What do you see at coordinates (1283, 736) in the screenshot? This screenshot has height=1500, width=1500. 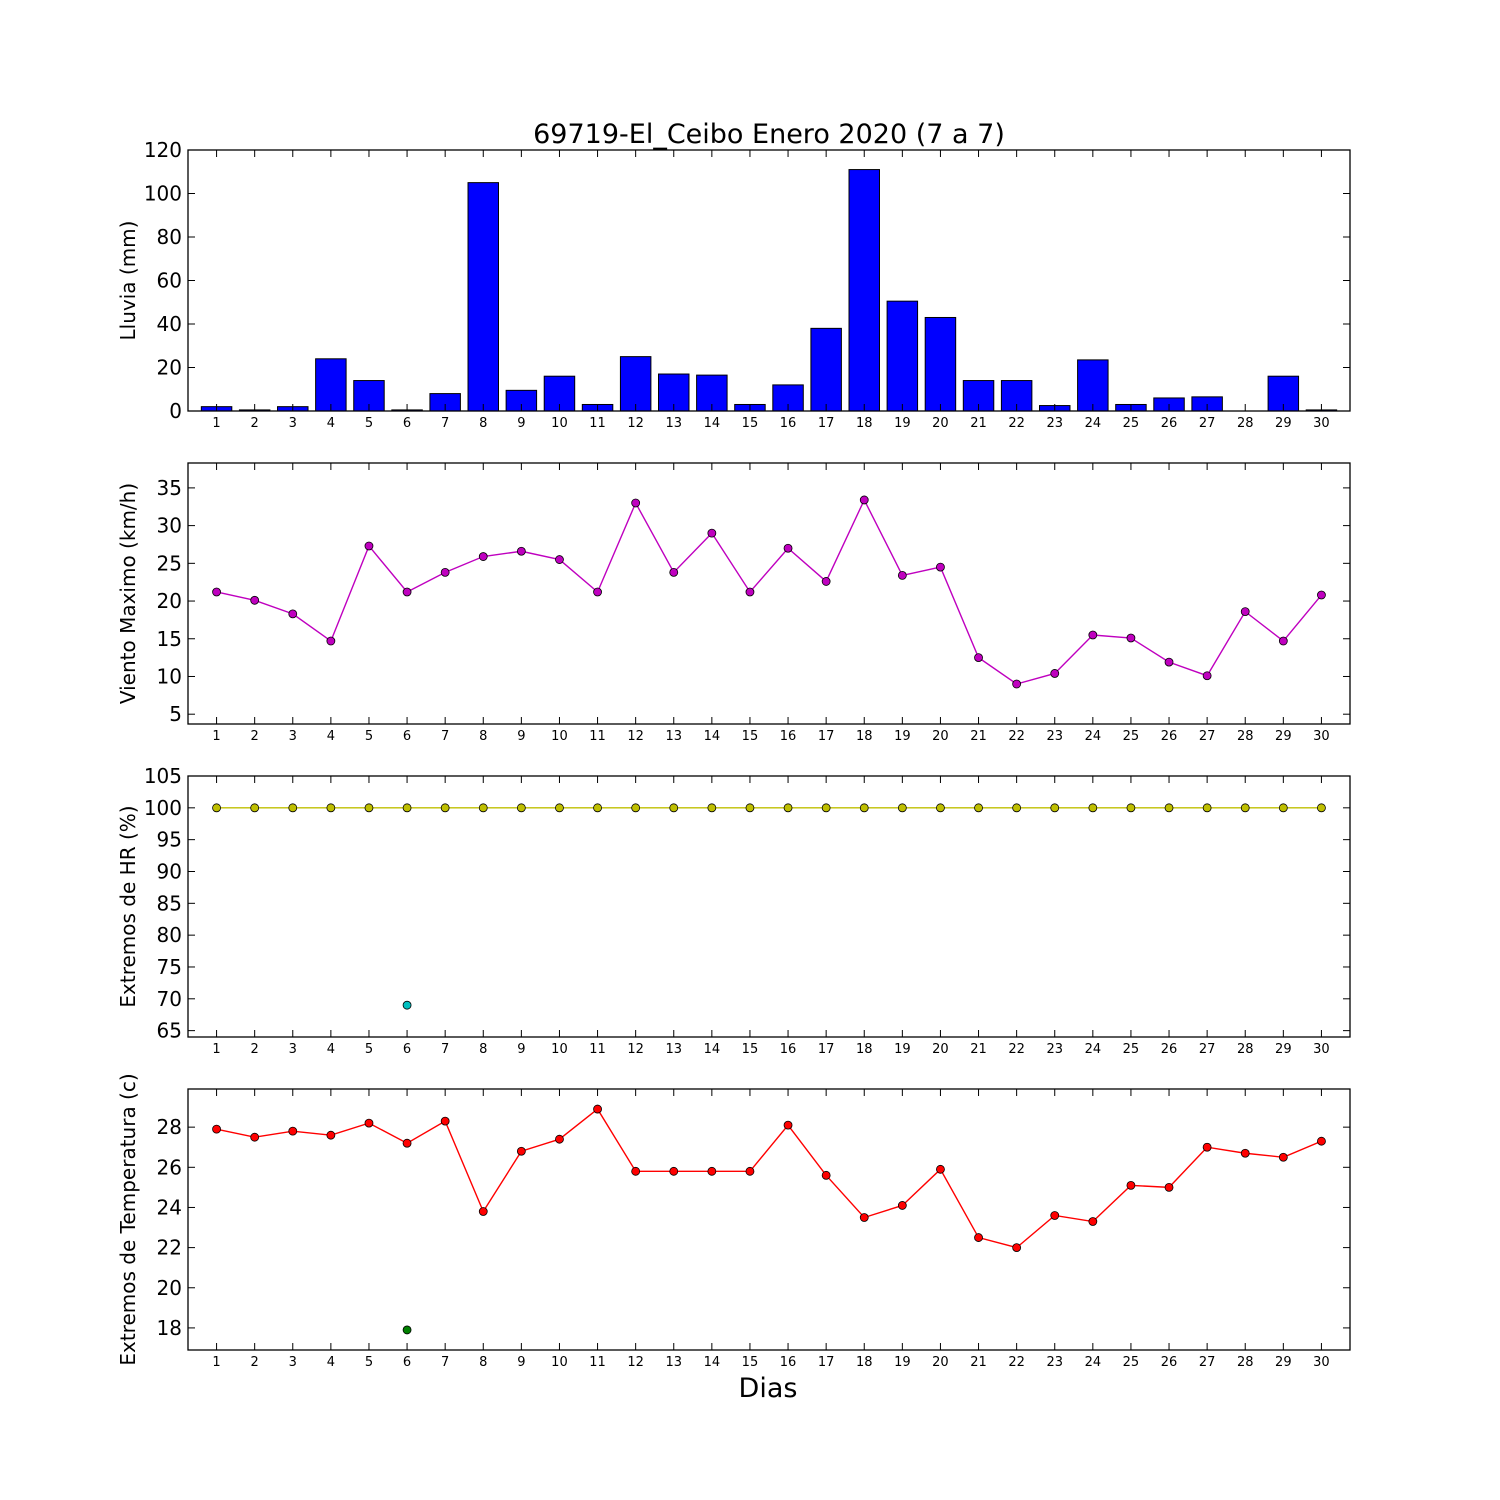 I see `x-tick-label: 29` at bounding box center [1283, 736].